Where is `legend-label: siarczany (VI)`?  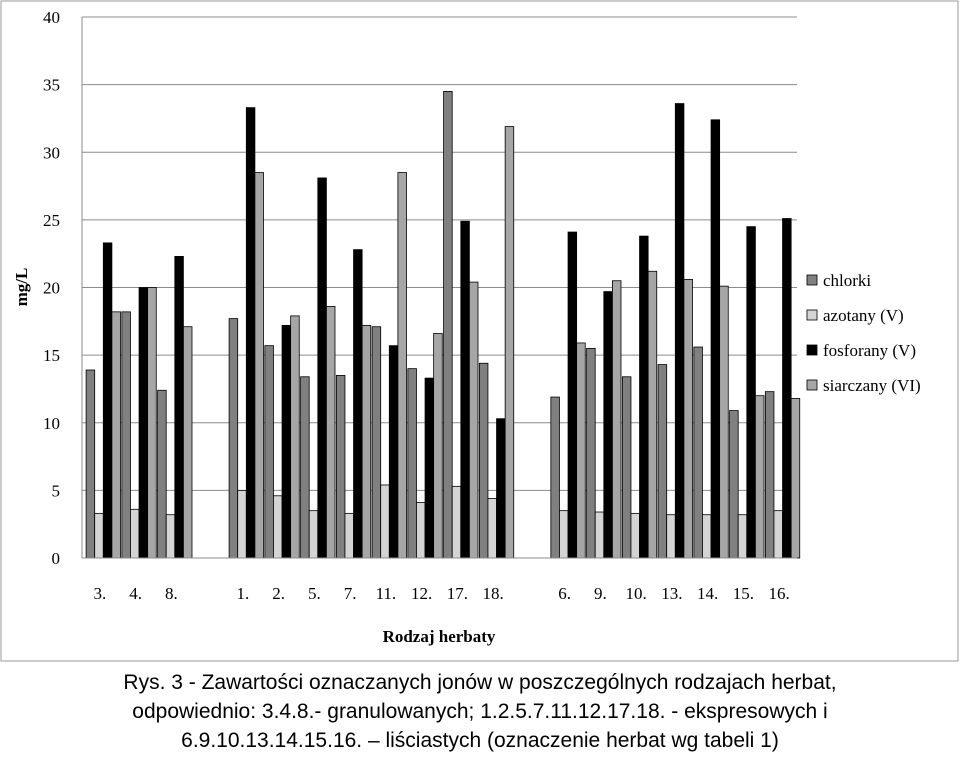
legend-label: siarczany (VI) is located at coordinates (872, 385).